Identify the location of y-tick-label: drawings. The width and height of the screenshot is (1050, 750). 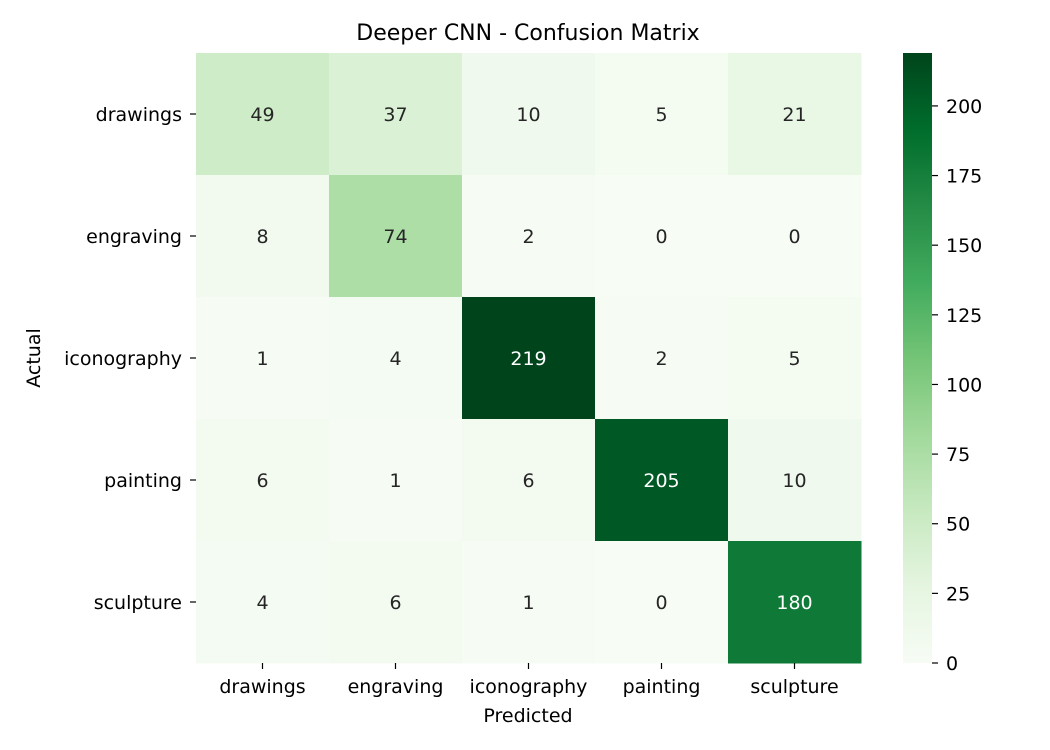
(139, 115).